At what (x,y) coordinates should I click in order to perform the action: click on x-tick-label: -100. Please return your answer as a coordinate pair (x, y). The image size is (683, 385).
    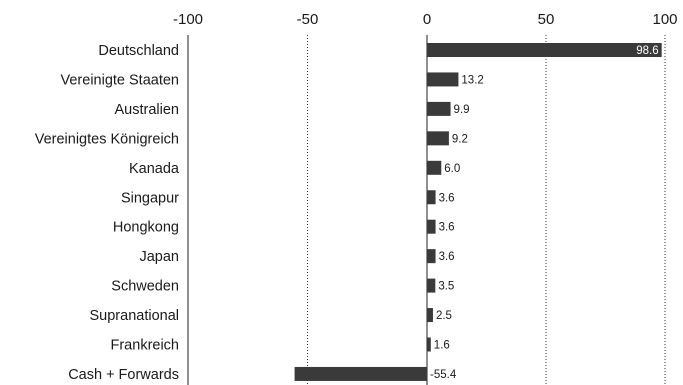
    Looking at the image, I should click on (188, 19).